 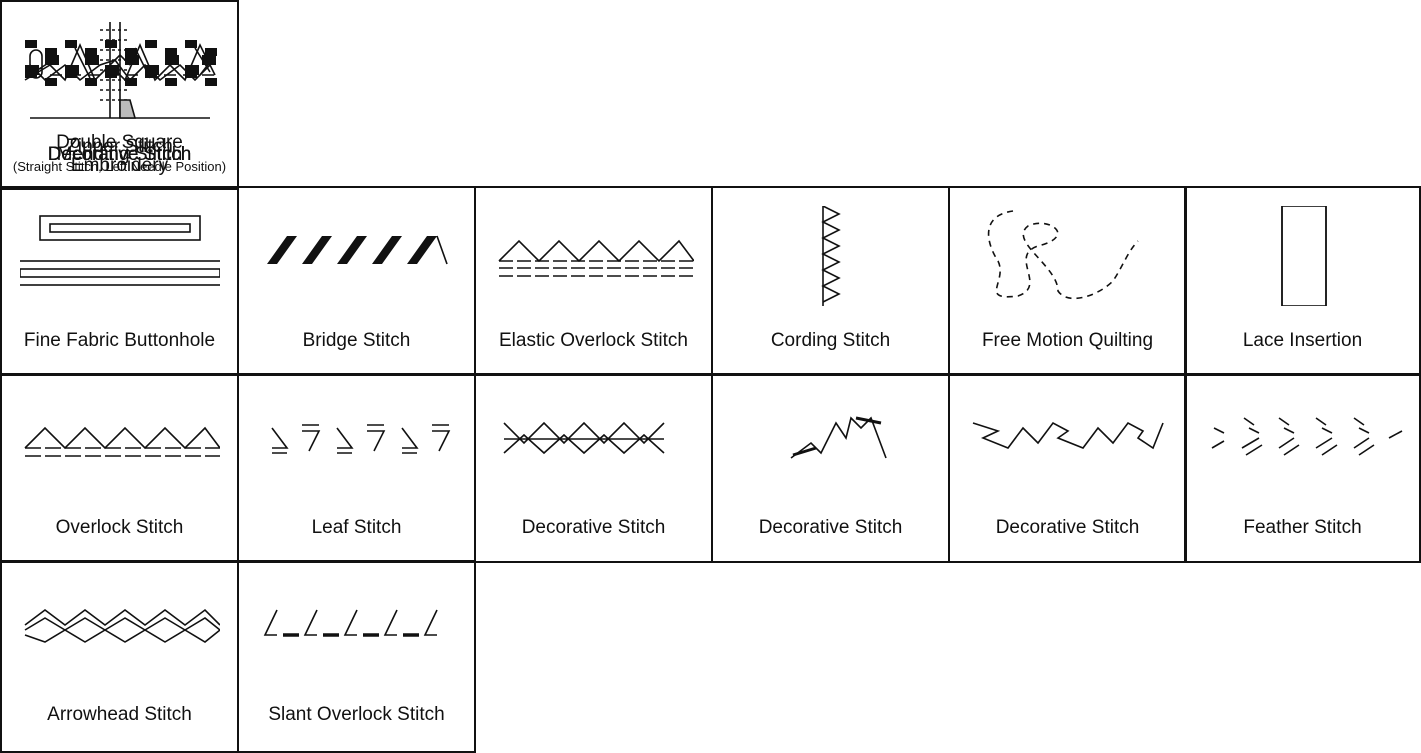 I want to click on stitch-cell: Fine Fabric Buttonhole, so click(x=119, y=281).